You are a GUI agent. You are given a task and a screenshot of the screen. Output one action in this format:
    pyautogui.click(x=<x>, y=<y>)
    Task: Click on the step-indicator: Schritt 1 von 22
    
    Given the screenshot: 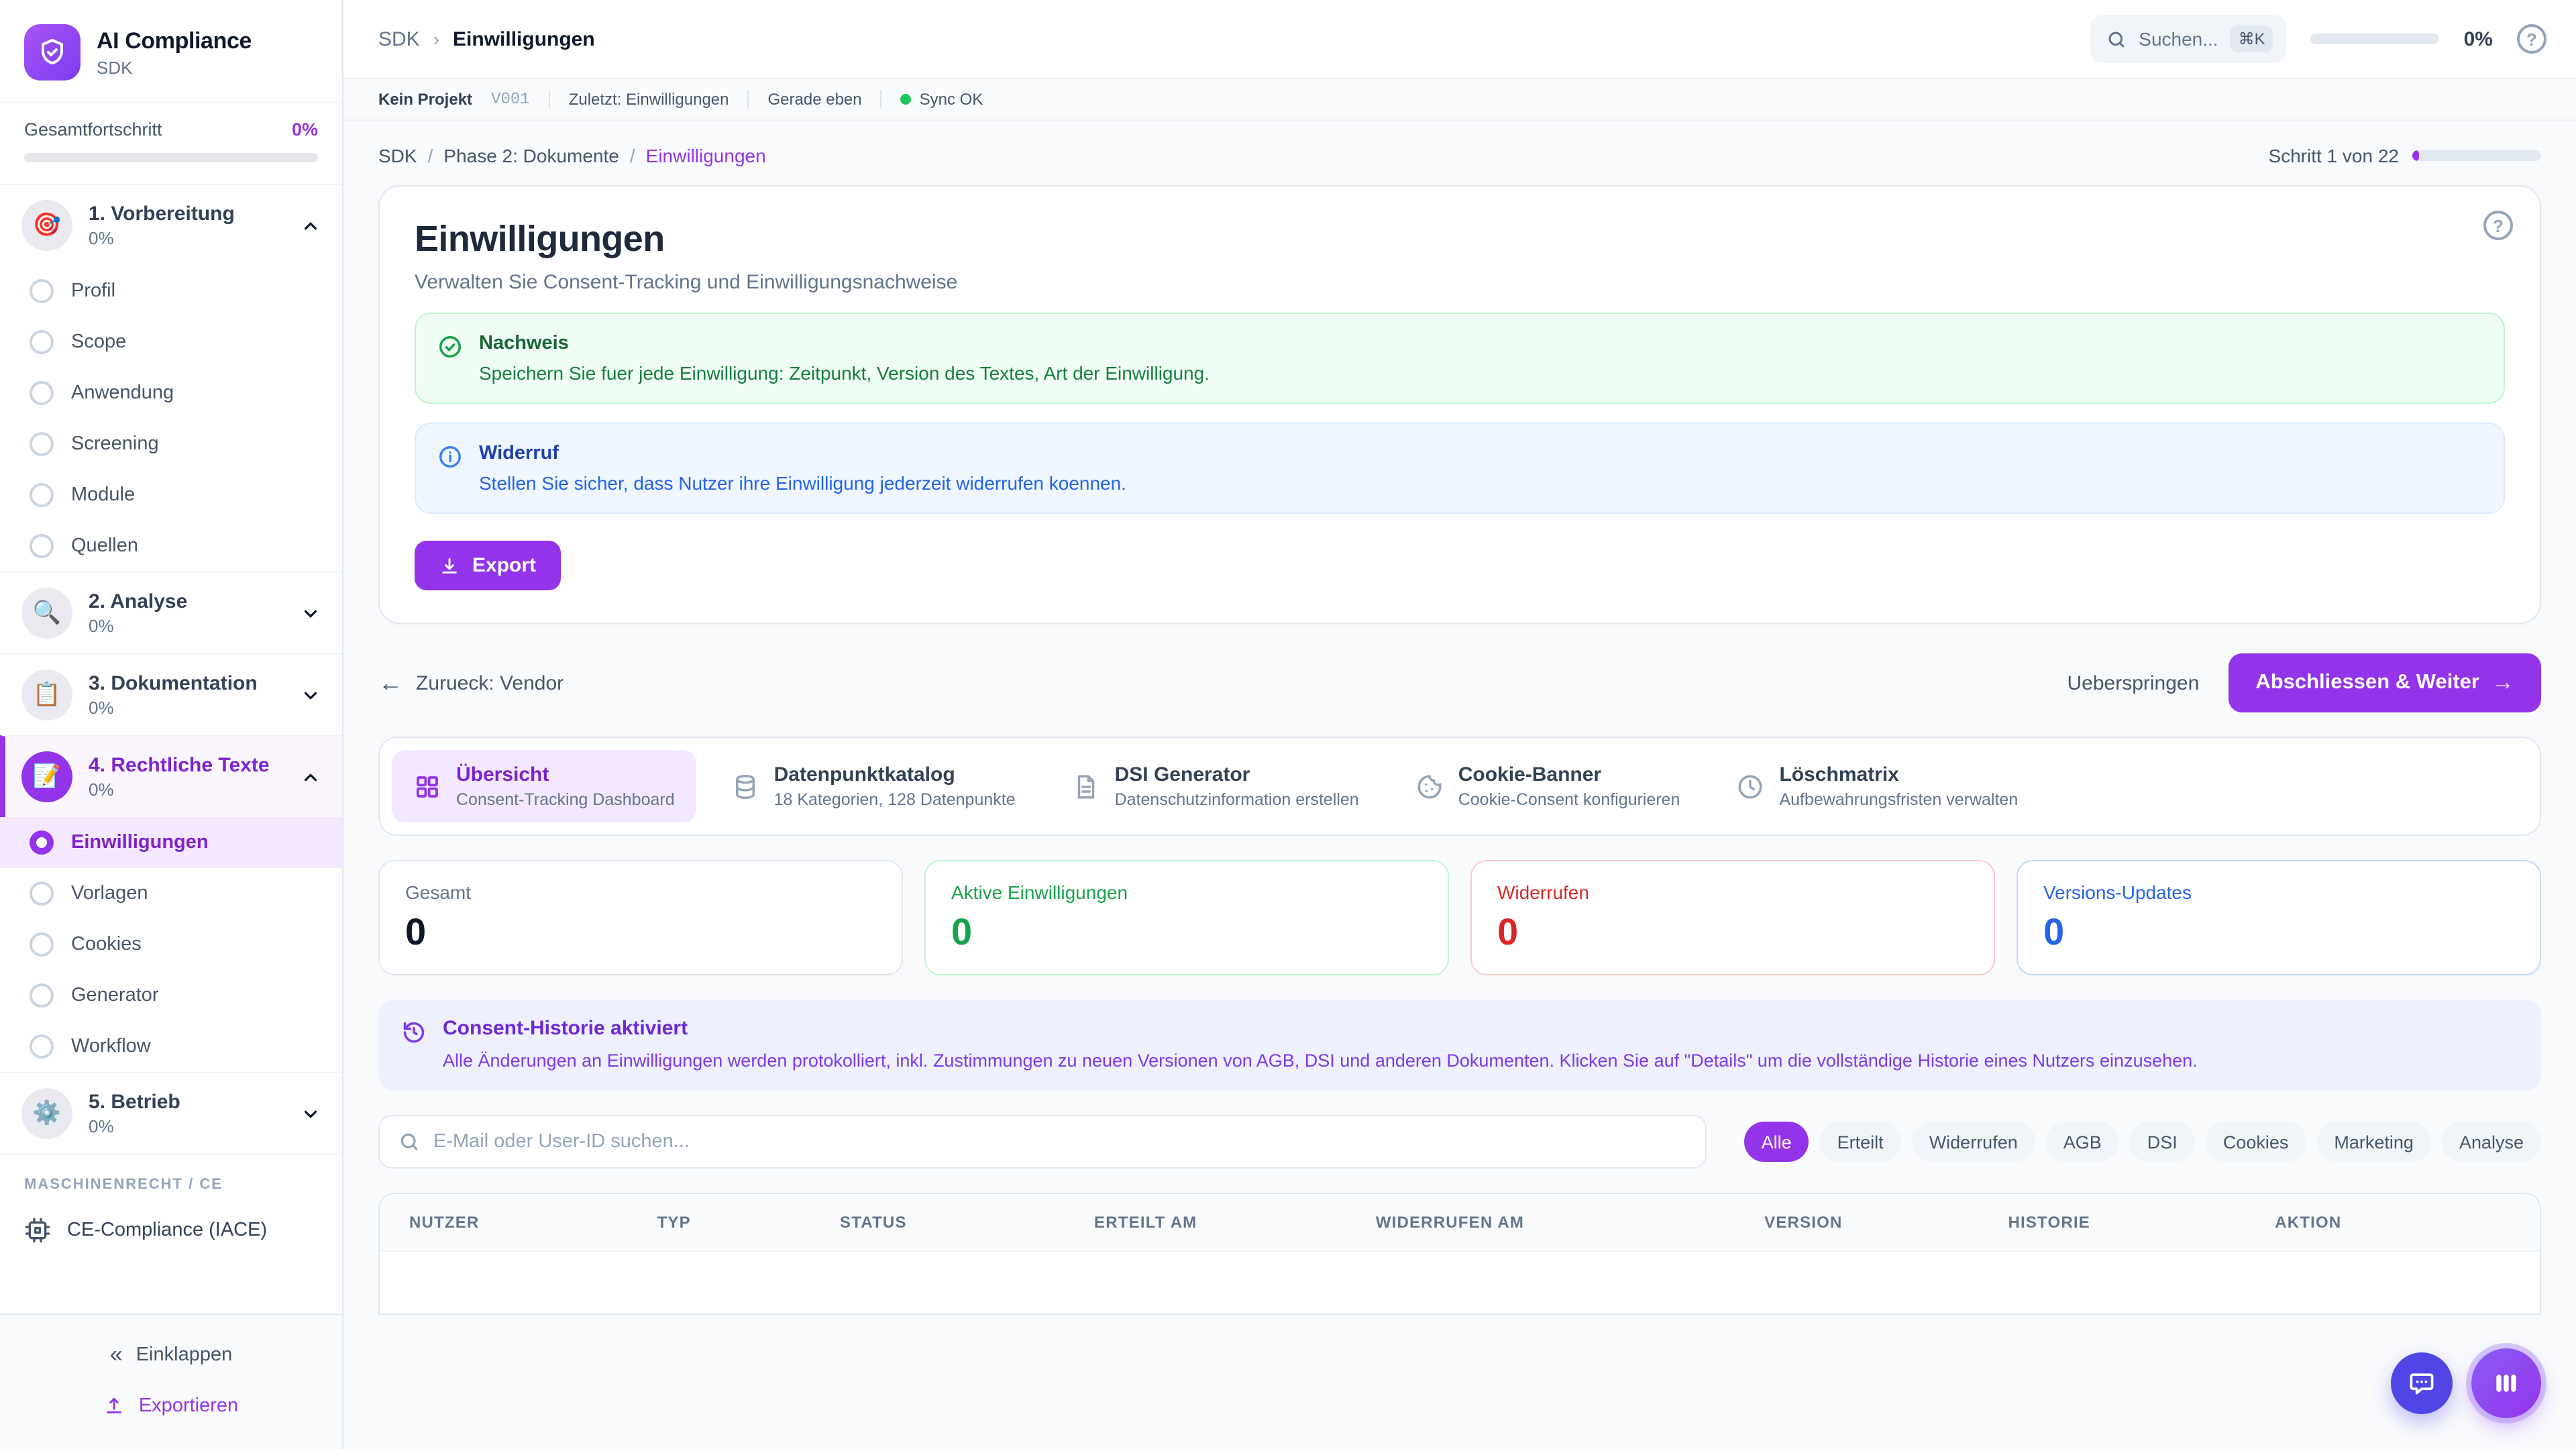 What is the action you would take?
    pyautogui.click(x=2333, y=155)
    